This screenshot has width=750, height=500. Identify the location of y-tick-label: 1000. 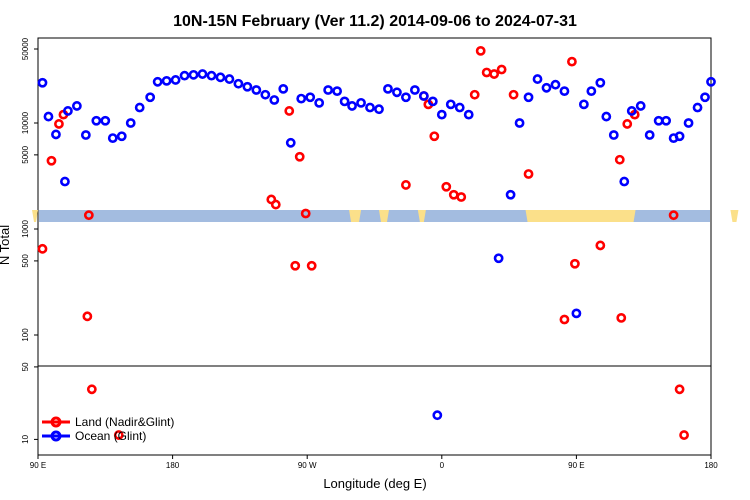
(25, 229).